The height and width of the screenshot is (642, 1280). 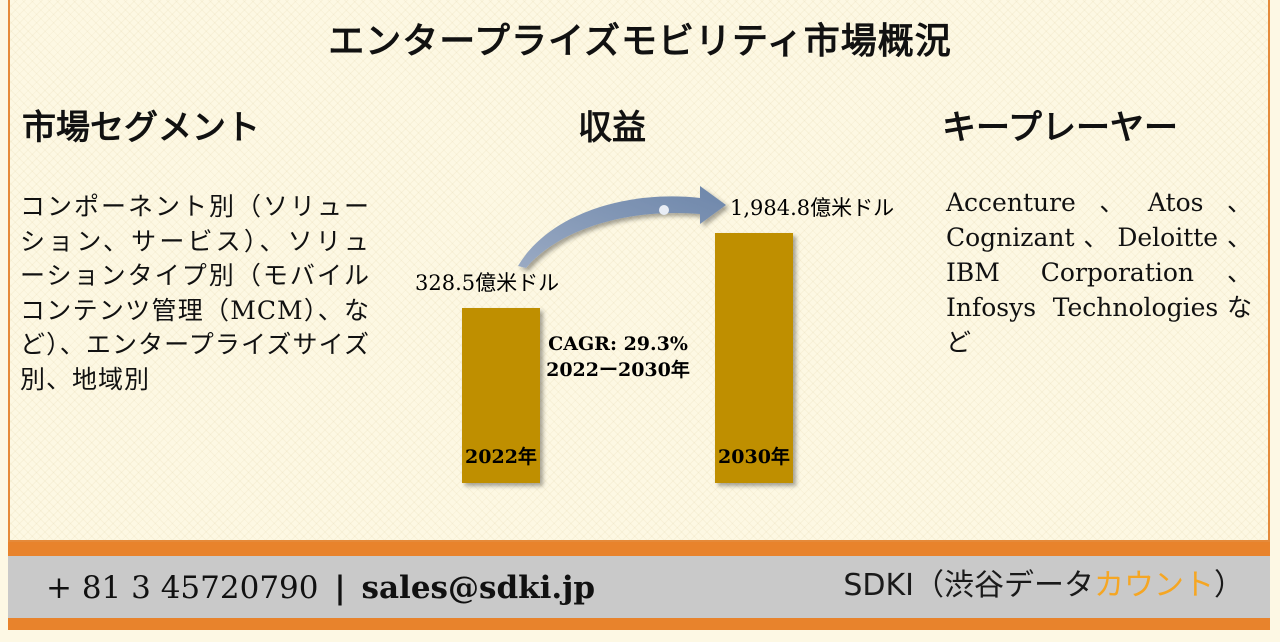 What do you see at coordinates (1154, 585) in the screenshot?
I see `brand-accent: カウント` at bounding box center [1154, 585].